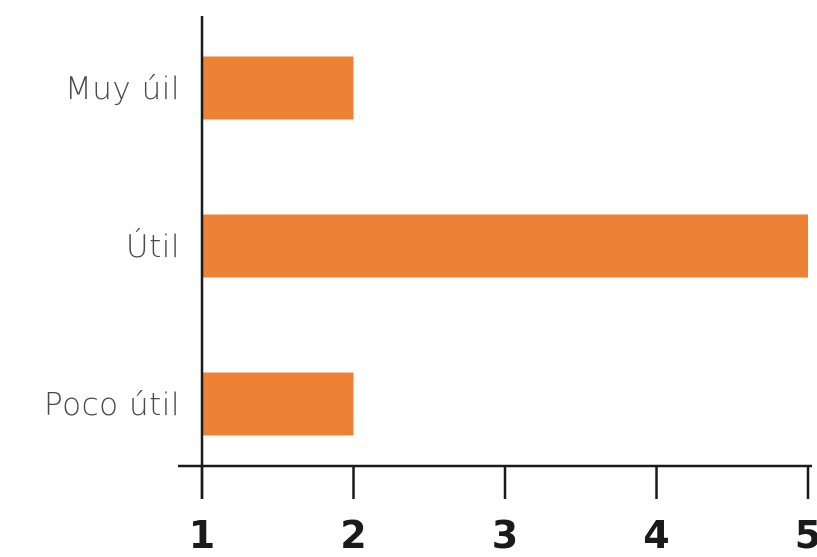 This screenshot has height=557, width=817. Describe the element at coordinates (153, 246) in the screenshot. I see `category-label-util: Útil` at that location.